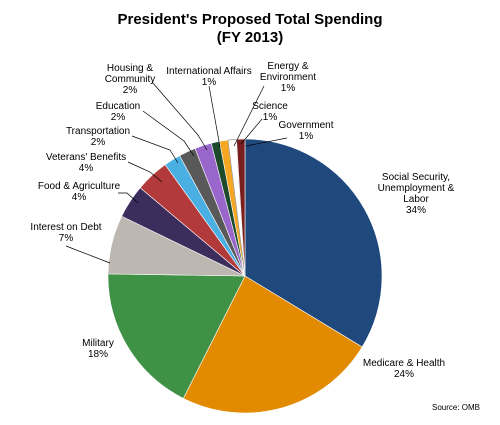 The image size is (500, 425). What do you see at coordinates (155, 149) in the screenshot?
I see `leader-line-transportation` at bounding box center [155, 149].